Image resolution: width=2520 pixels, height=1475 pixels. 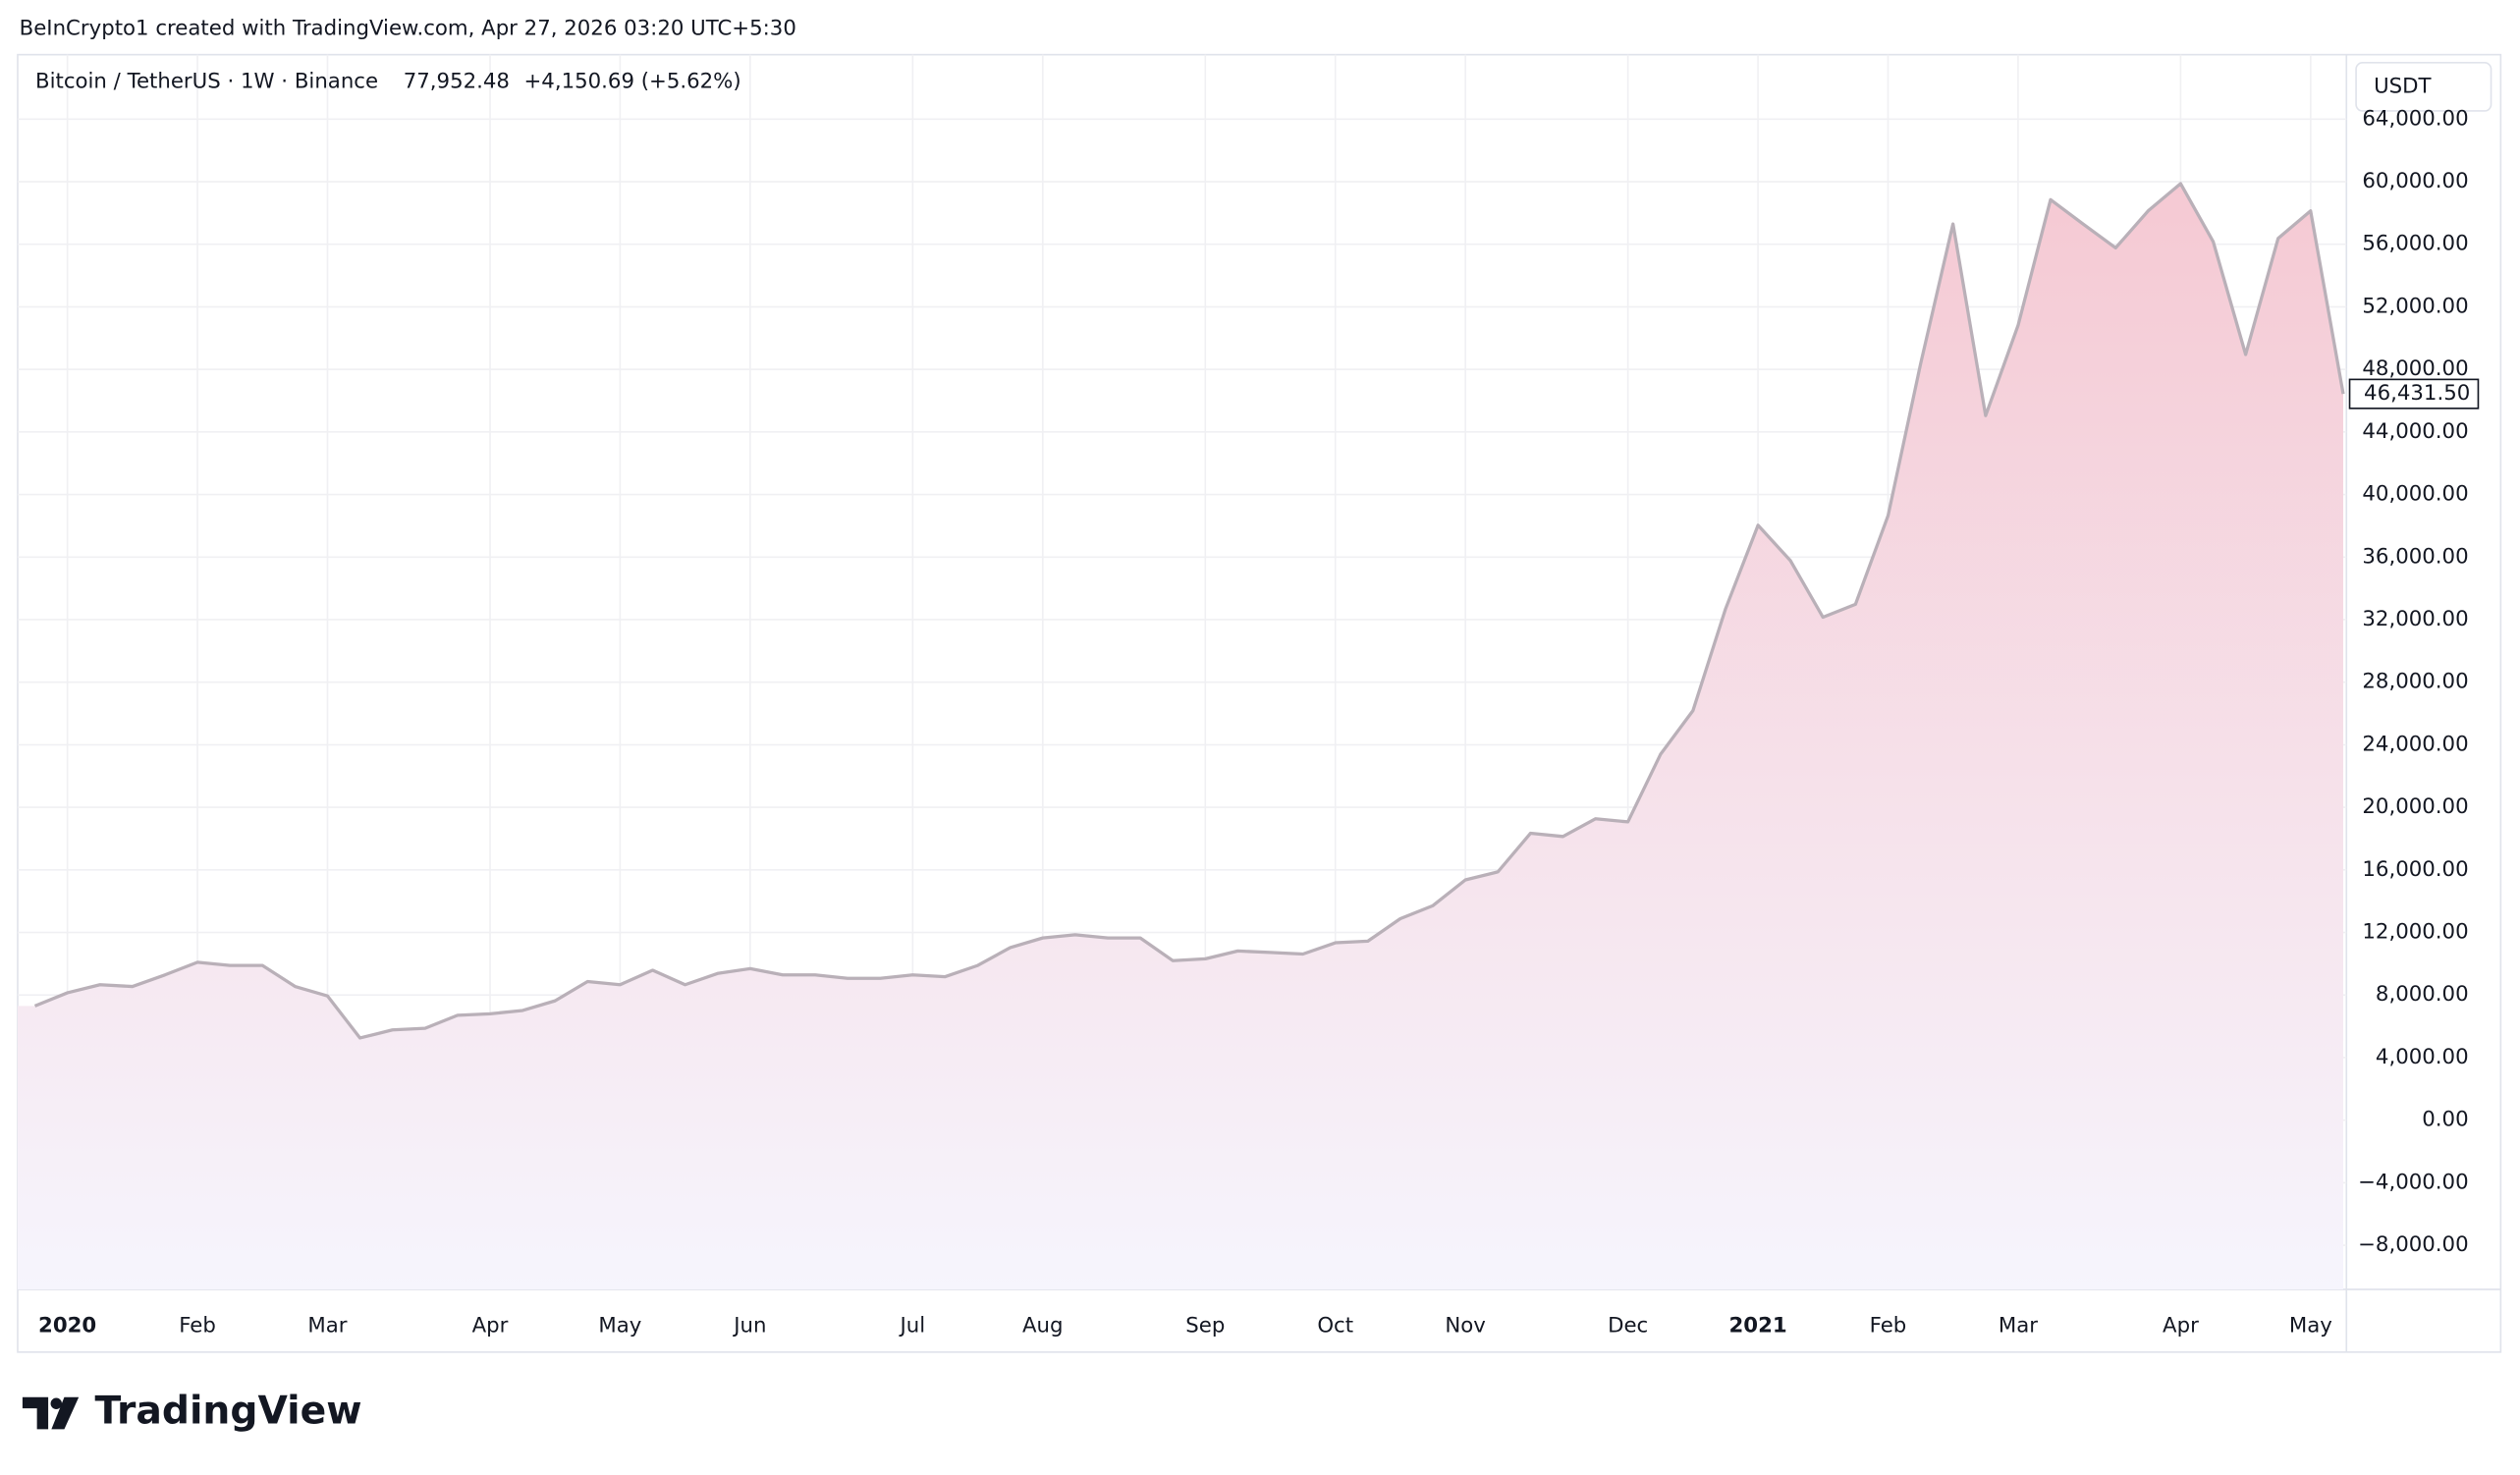 I want to click on change: +4,150.69 (+5.62%), so click(x=631, y=81).